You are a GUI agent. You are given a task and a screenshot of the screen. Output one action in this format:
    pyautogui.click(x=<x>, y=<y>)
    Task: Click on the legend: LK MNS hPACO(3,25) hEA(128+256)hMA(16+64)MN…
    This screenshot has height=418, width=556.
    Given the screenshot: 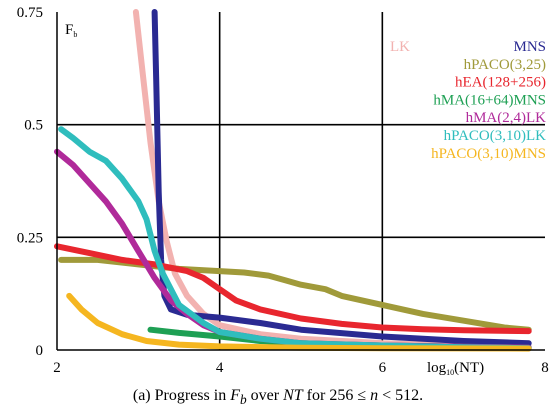 What is the action you would take?
    pyautogui.click(x=468, y=100)
    